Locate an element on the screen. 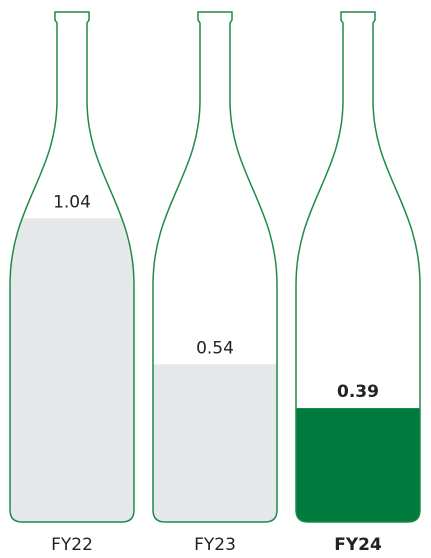 This screenshot has width=431, height=558. category-label: FY23 is located at coordinates (215, 545).